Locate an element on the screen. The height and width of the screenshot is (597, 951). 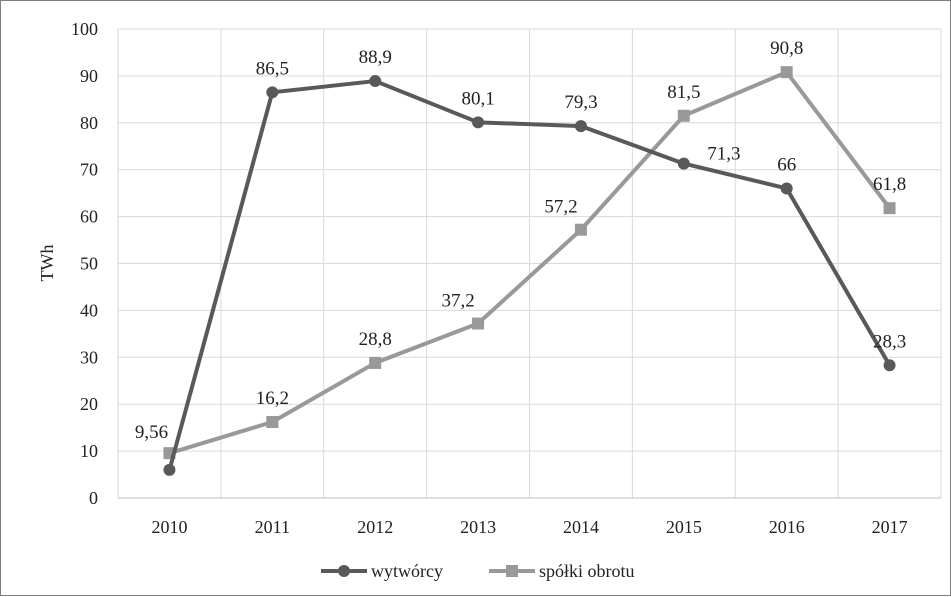
data-label: 90,8 is located at coordinates (786, 48).